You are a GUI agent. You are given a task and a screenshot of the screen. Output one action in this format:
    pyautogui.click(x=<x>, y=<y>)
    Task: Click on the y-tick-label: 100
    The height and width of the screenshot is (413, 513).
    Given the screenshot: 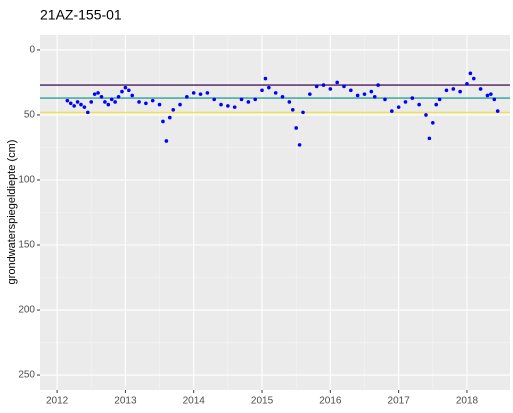 What is the action you would take?
    pyautogui.click(x=26, y=180)
    